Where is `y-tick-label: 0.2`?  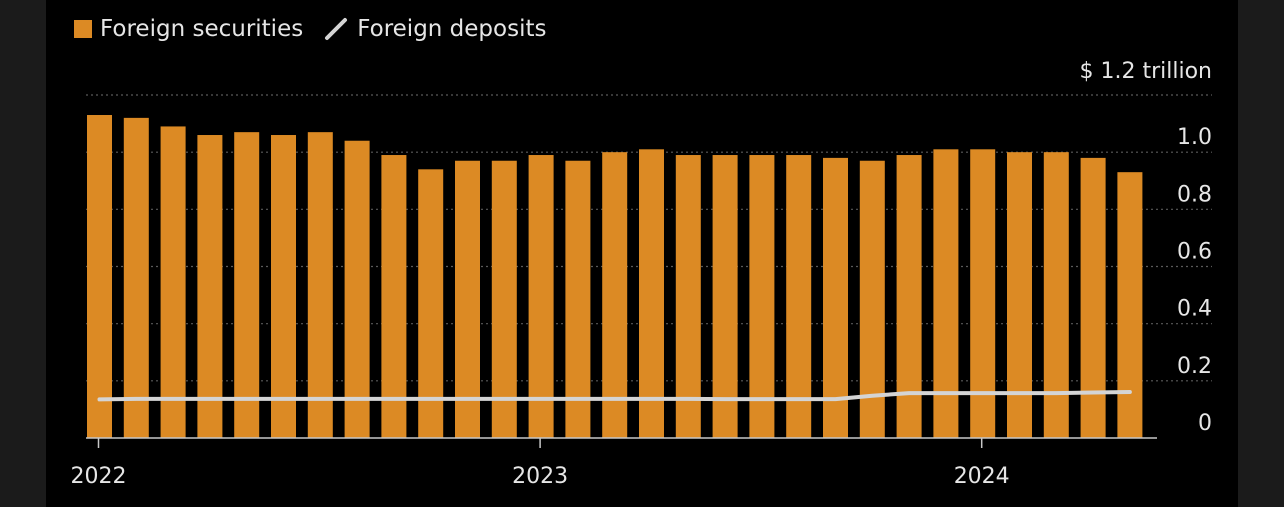
y-tick-label: 0.2 is located at coordinates (1194, 366).